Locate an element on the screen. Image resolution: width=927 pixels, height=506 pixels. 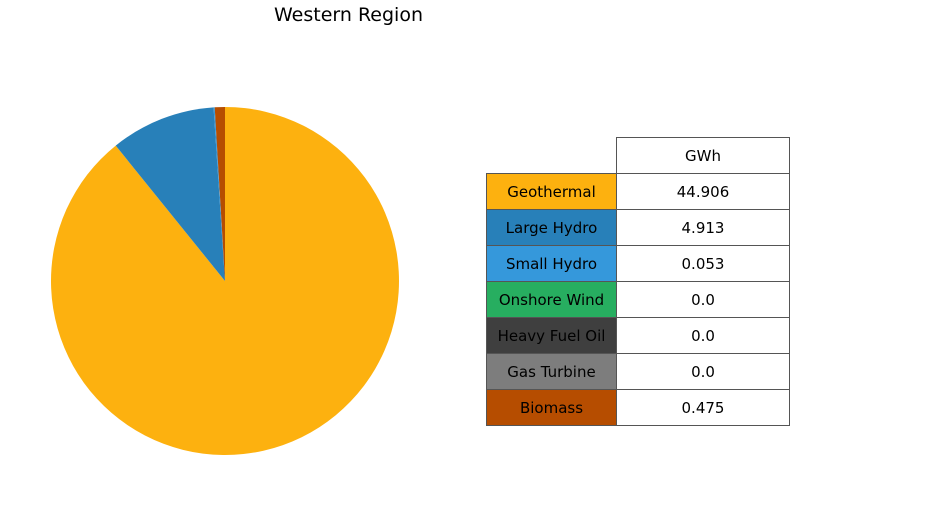
legend-label: Biomass is located at coordinates (551, 407).